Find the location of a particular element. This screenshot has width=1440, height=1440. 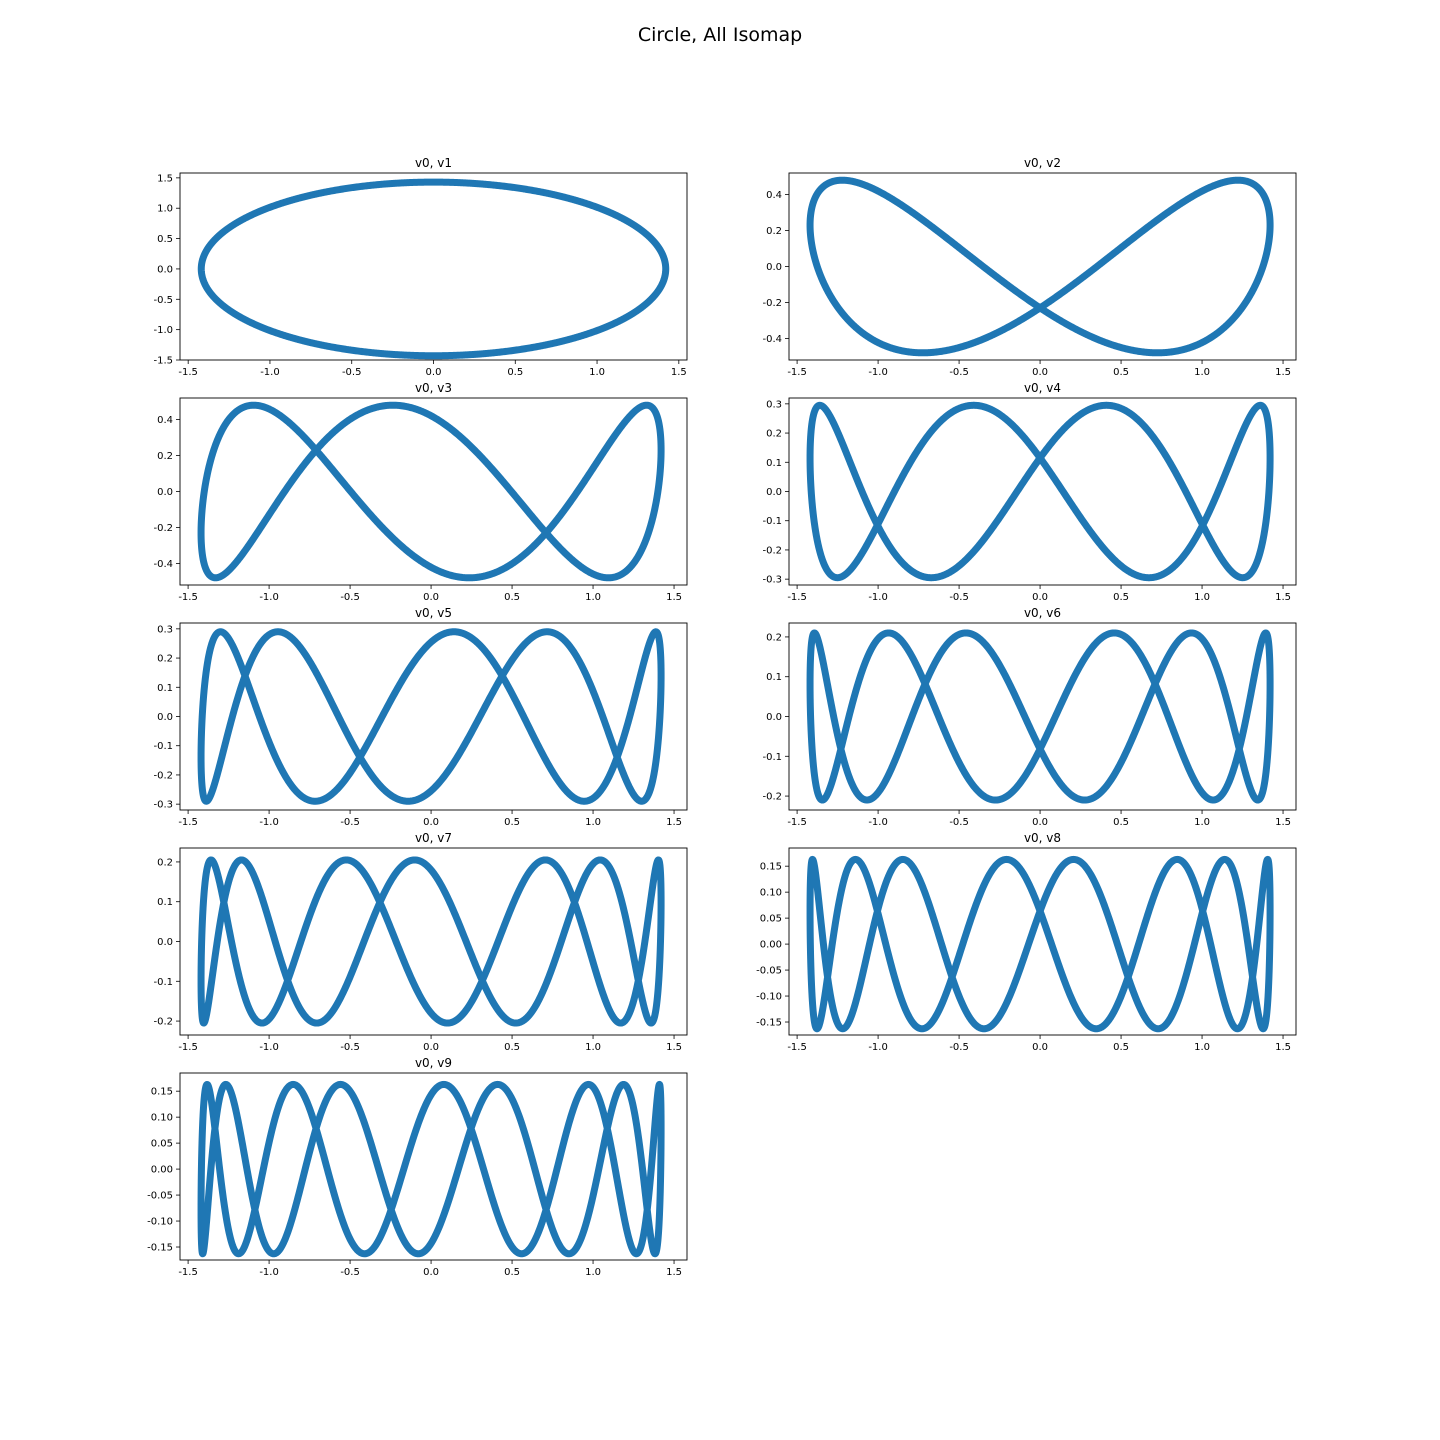

y-tick-label: 0.5 is located at coordinates (165, 239).